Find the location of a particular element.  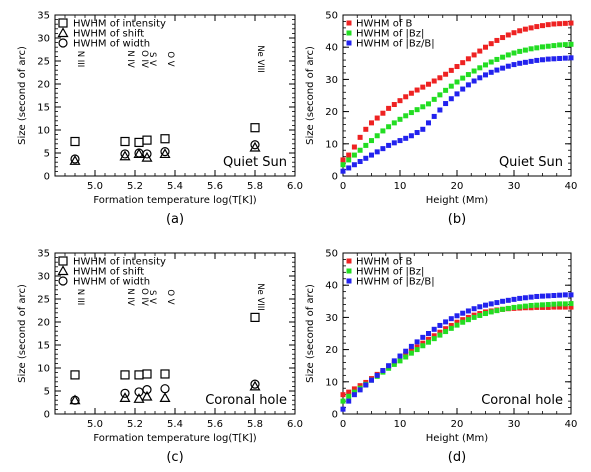

ion-label: N III is located at coordinates (80, 59).